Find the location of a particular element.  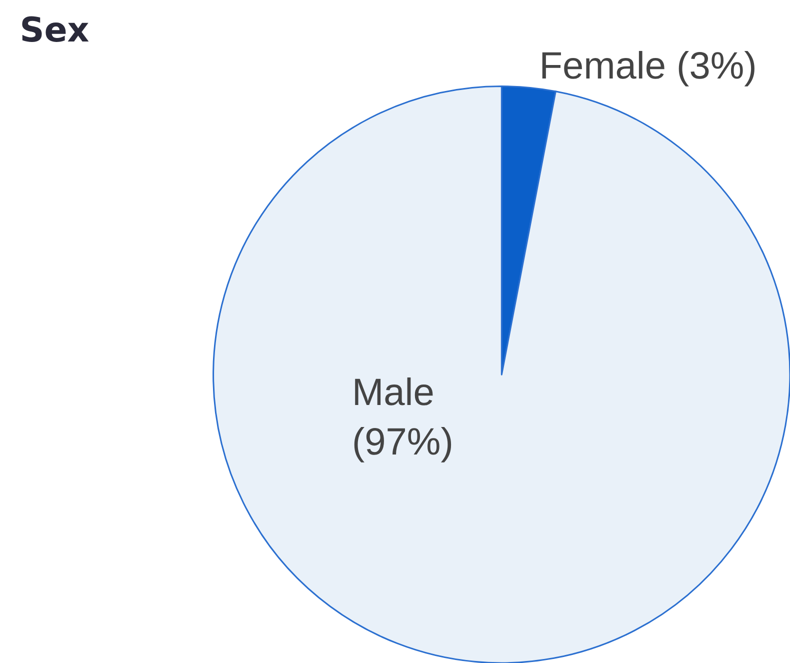

chart-title: Sex is located at coordinates (55, 30).